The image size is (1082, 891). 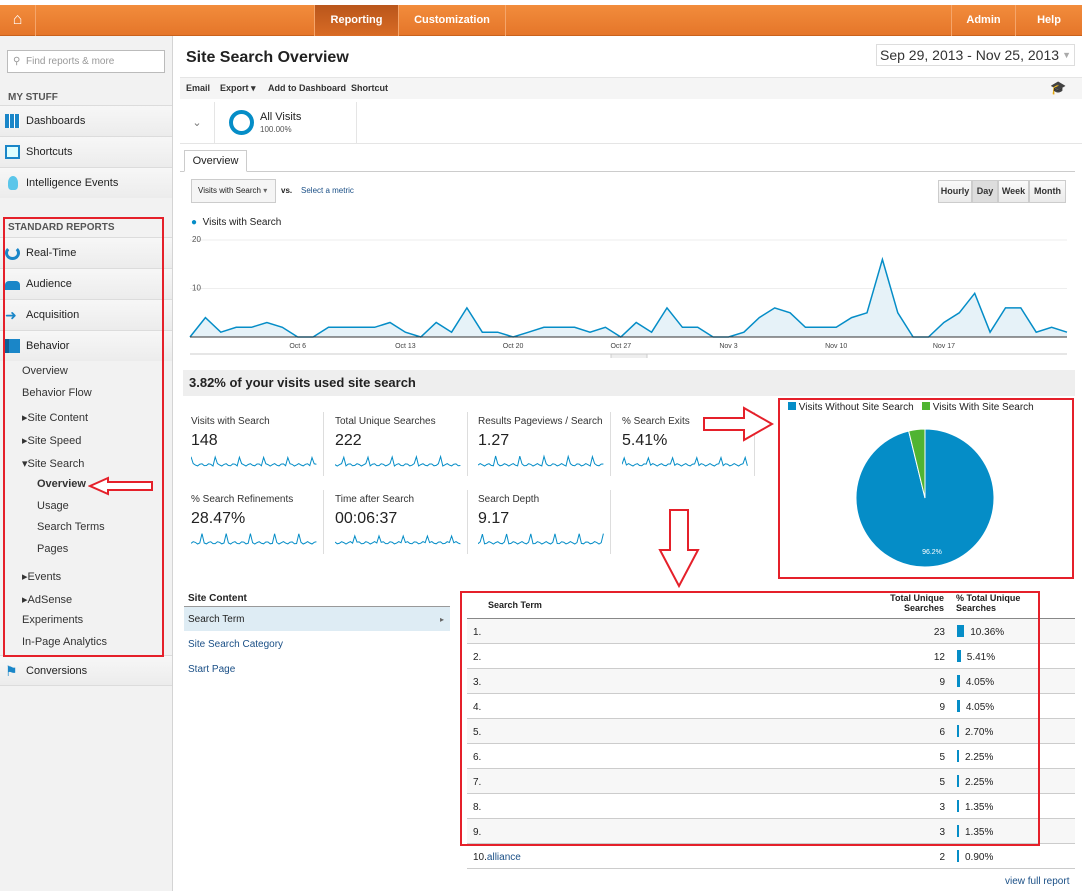 I want to click on tab-overview: Overview, so click(x=215, y=161).